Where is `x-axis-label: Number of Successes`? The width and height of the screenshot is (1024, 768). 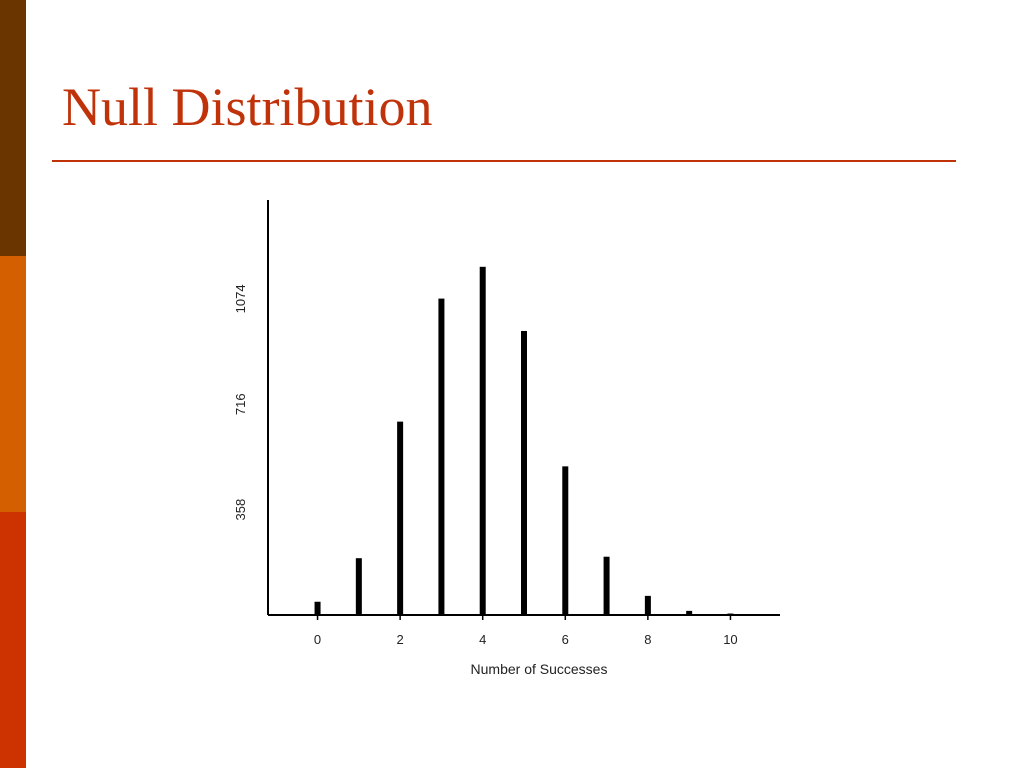
x-axis-label: Number of Successes is located at coordinates (539, 669).